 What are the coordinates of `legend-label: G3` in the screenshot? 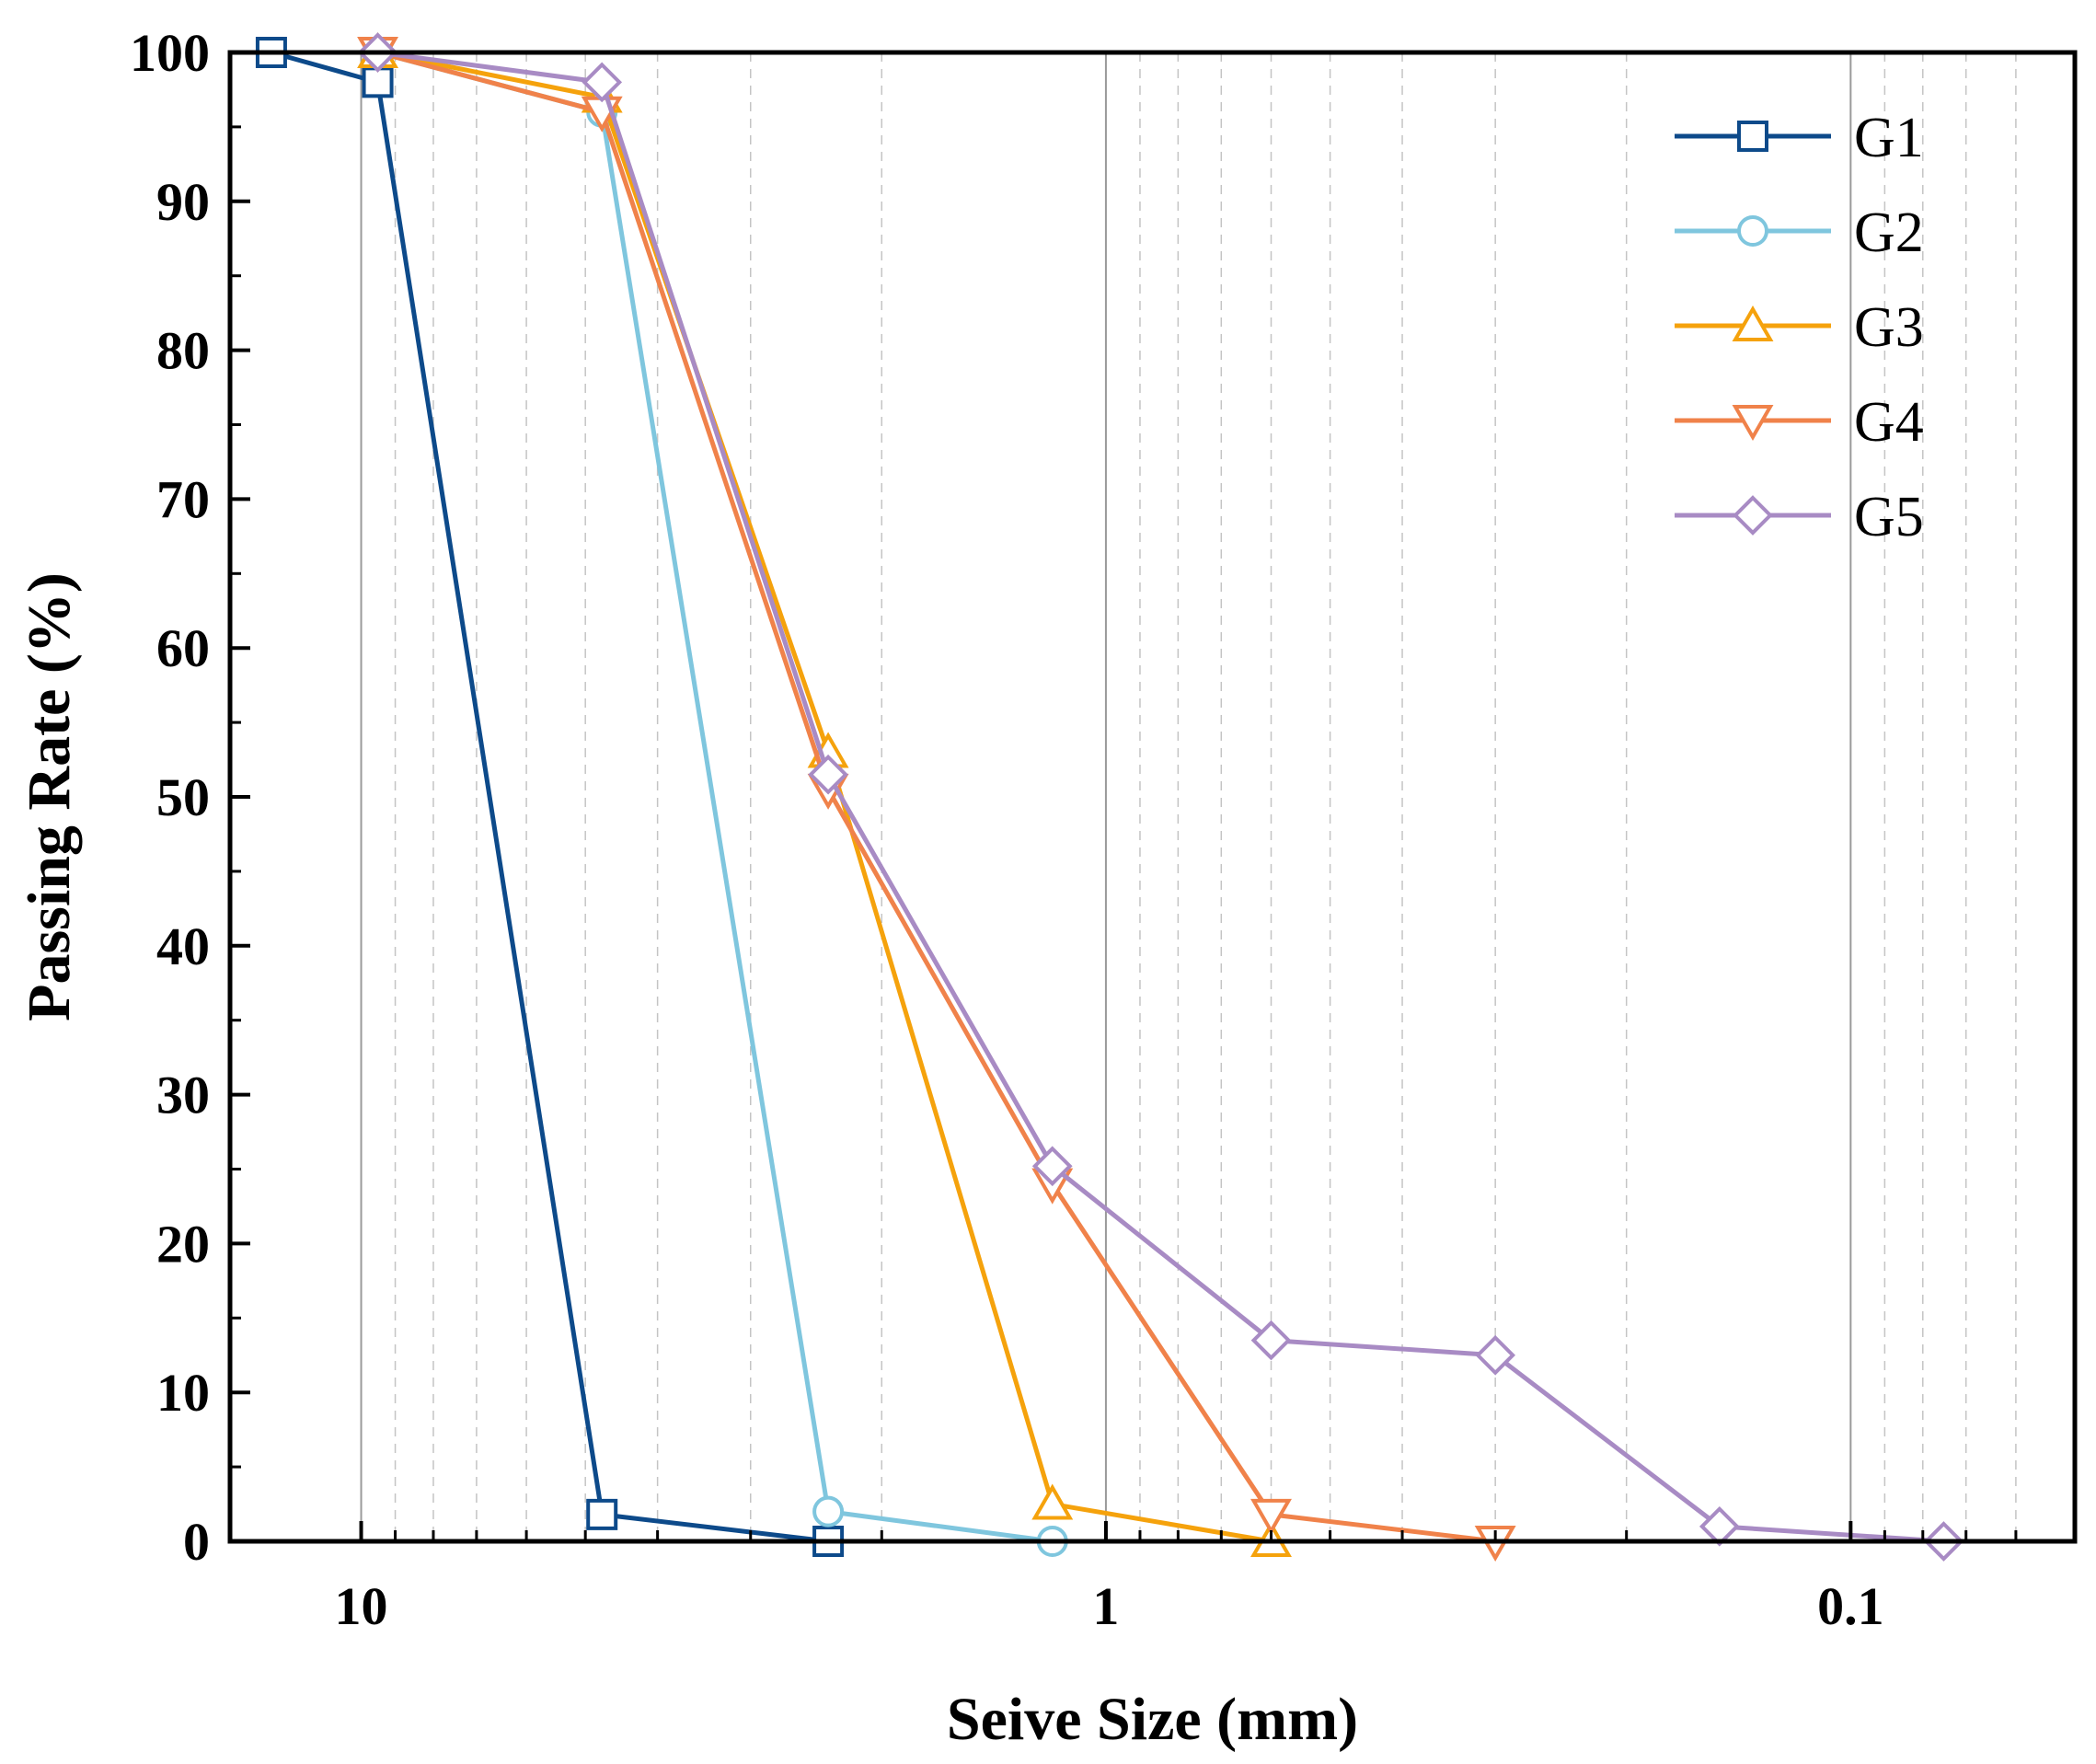 It's located at (1889, 327).